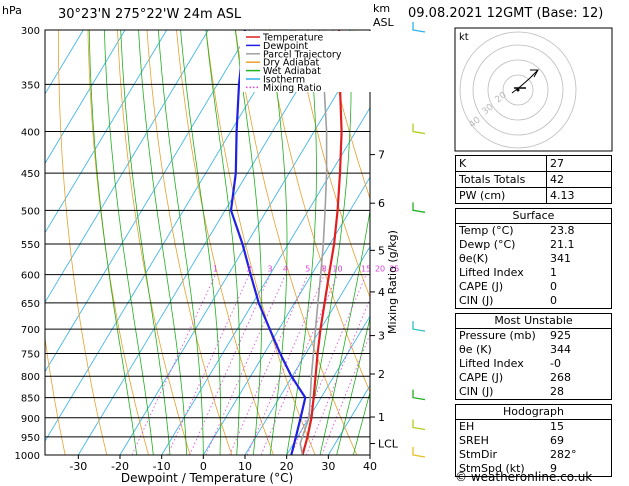 The height and width of the screenshot is (486, 629). I want to click on x-axis-label: Dewpoint / Temperature (°C), so click(207, 478).